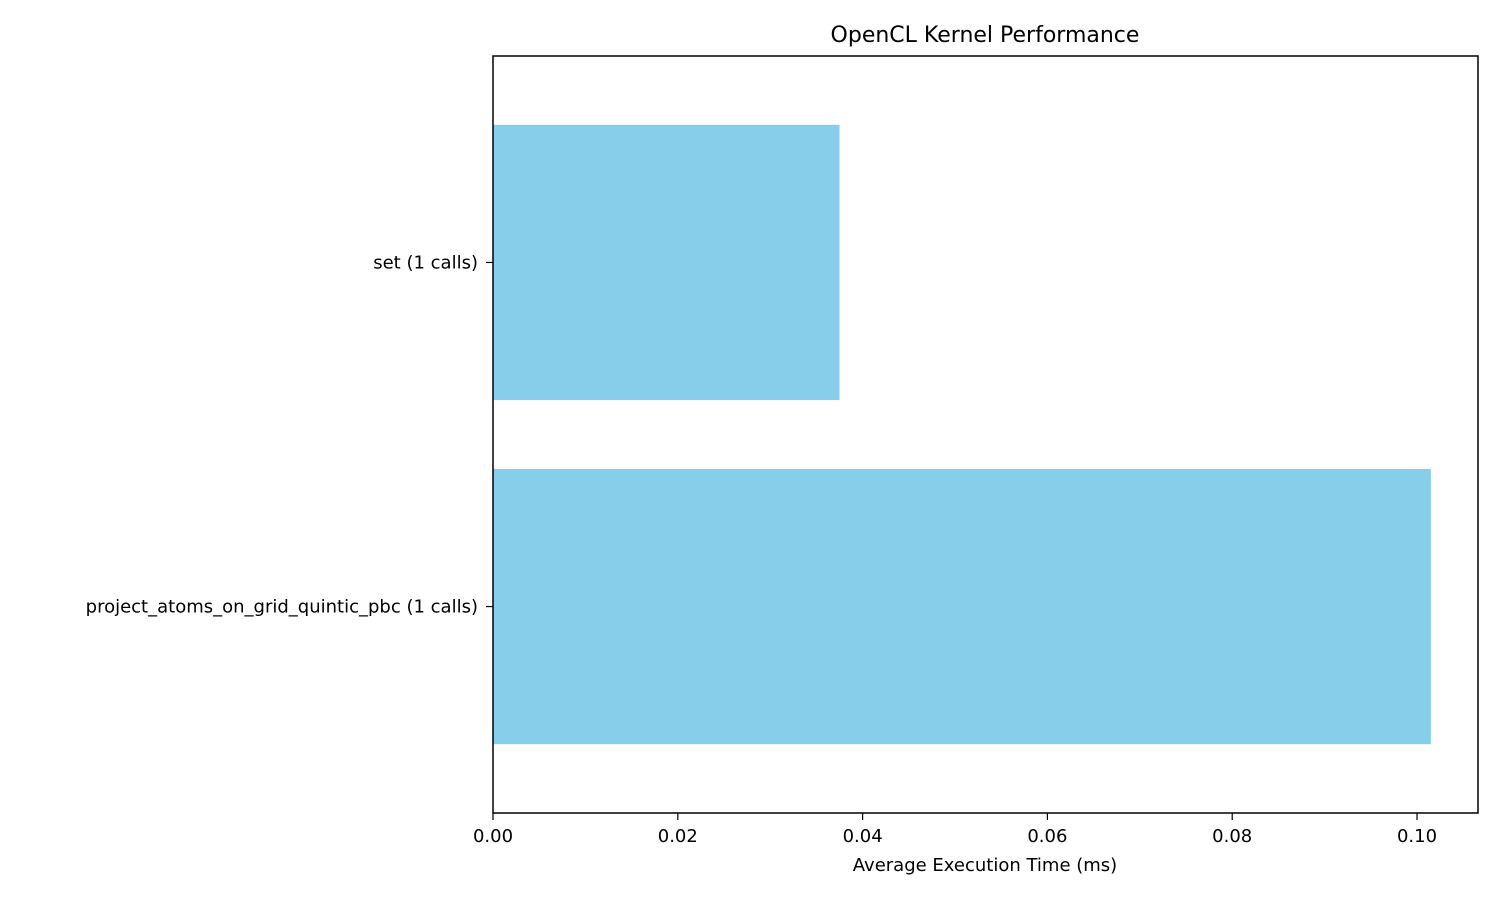 This screenshot has width=1500, height=900. I want to click on x-axis-label: Average Execution Time (ms), so click(985, 865).